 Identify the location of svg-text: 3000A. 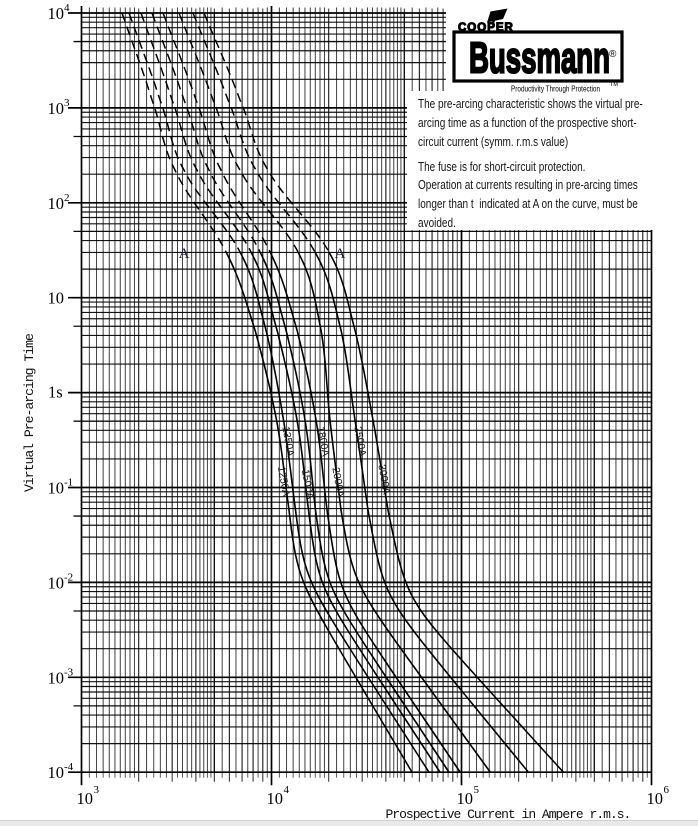
(383, 479).